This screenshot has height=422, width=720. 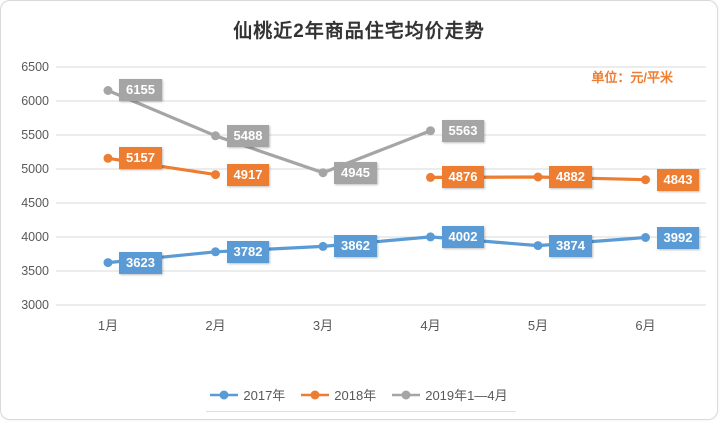 I want to click on legend-item: 2017年, so click(x=247, y=394).